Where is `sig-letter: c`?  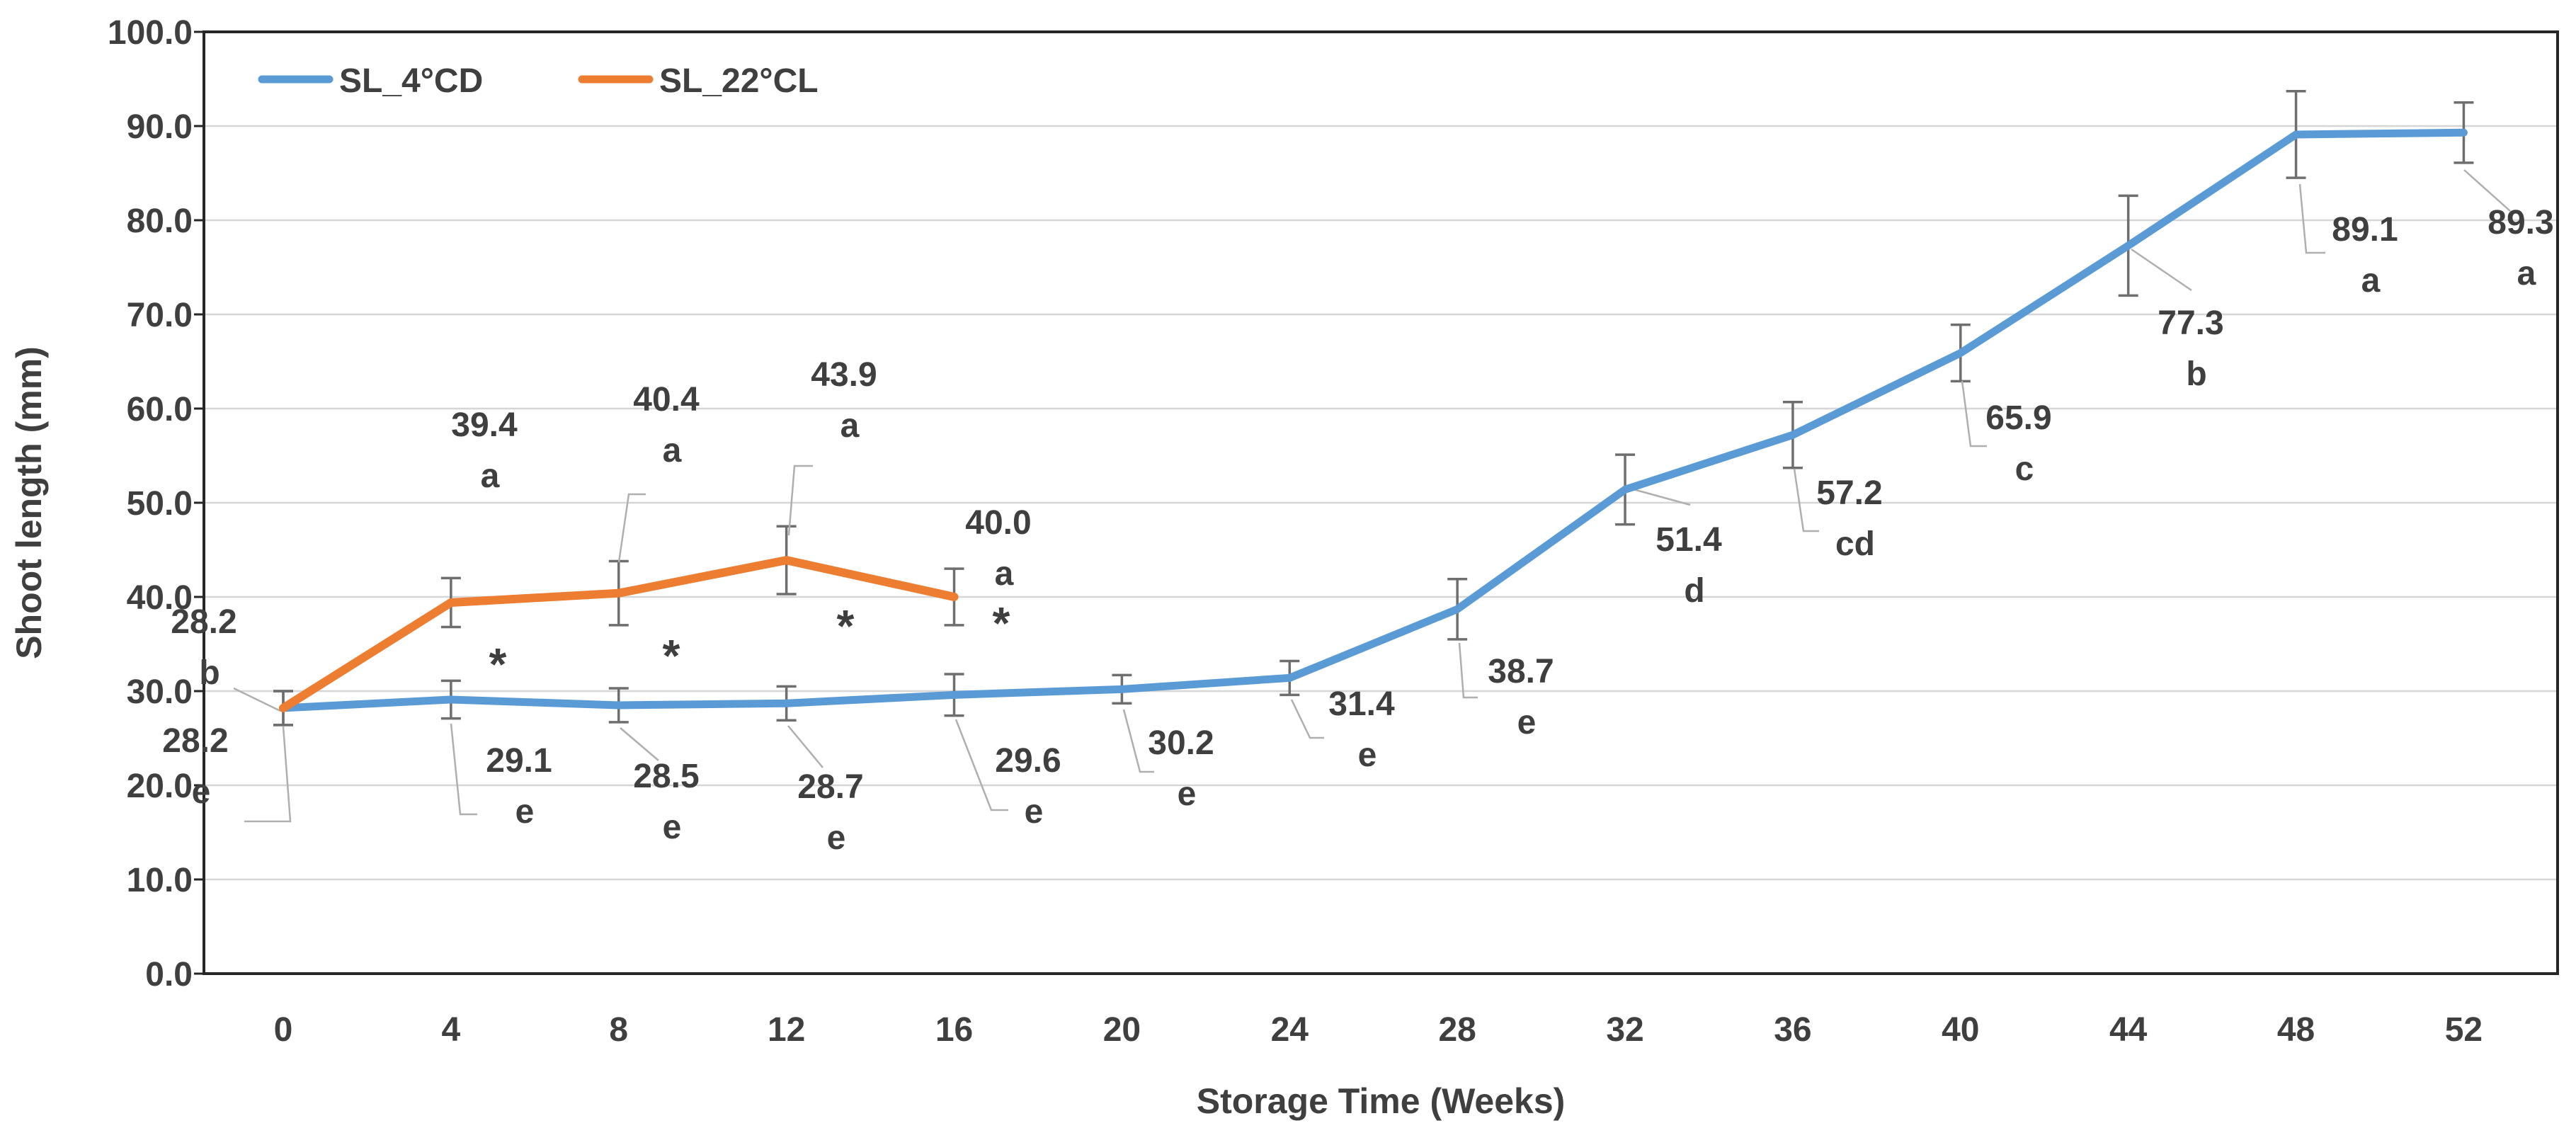 sig-letter: c is located at coordinates (2025, 469).